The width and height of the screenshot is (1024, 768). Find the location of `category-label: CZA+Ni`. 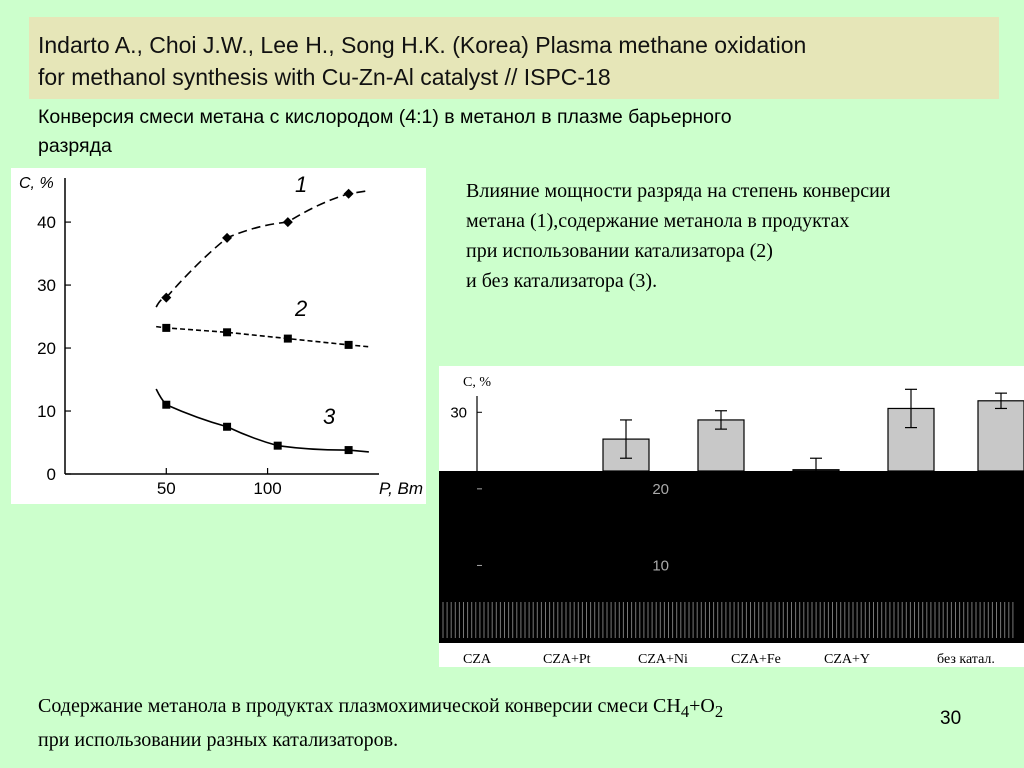

category-label: CZA+Ni is located at coordinates (663, 659).